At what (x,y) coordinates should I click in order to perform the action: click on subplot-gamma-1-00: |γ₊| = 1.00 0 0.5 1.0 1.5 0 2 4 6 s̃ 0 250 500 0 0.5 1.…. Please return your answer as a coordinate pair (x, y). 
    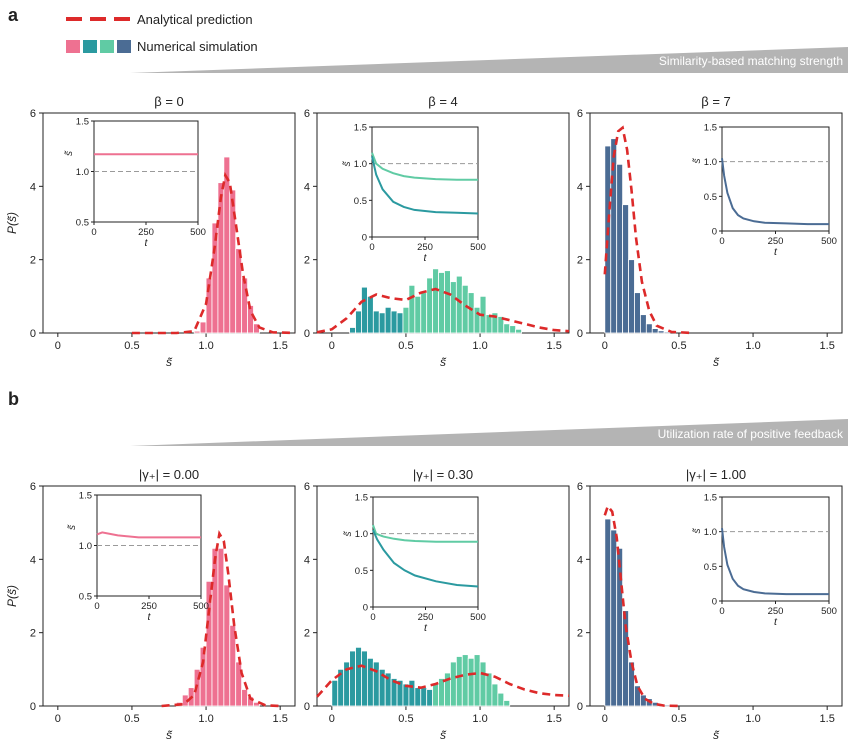
    Looking at the image, I should click on (710, 604).